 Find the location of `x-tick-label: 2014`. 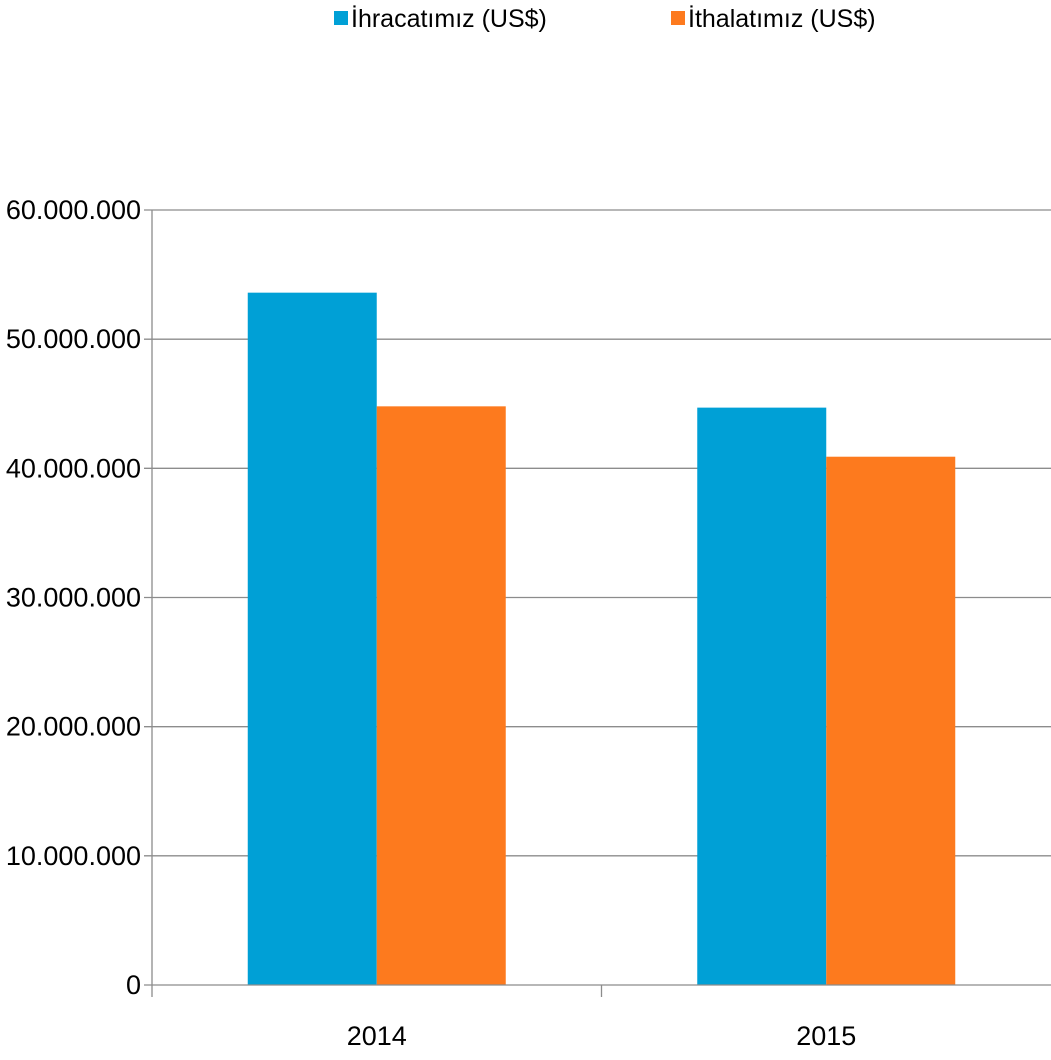

x-tick-label: 2014 is located at coordinates (377, 1036).